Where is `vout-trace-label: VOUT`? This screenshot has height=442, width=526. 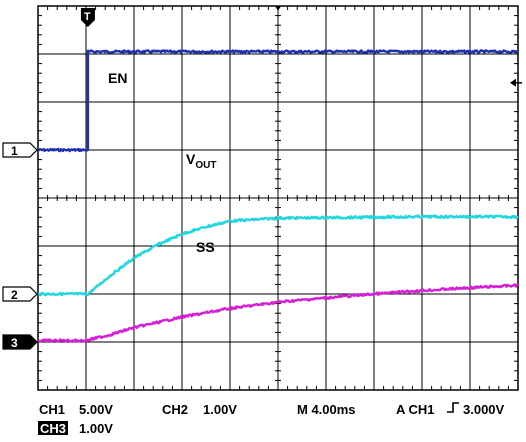 vout-trace-label: VOUT is located at coordinates (201, 161).